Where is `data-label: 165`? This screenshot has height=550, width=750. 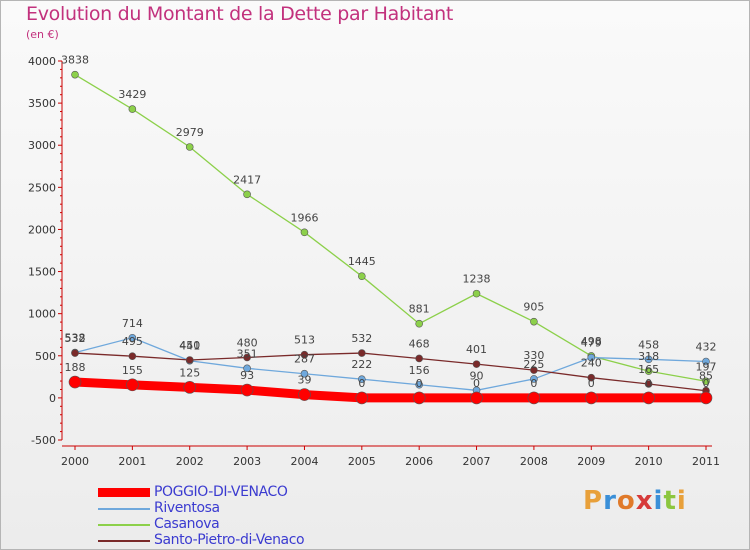
data-label: 165 is located at coordinates (648, 369).